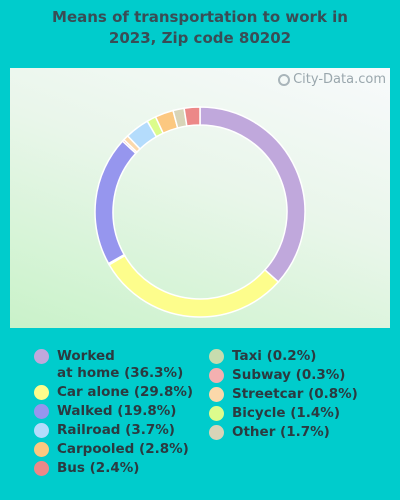  I want to click on watermark: City-Data.com, so click(332, 79).